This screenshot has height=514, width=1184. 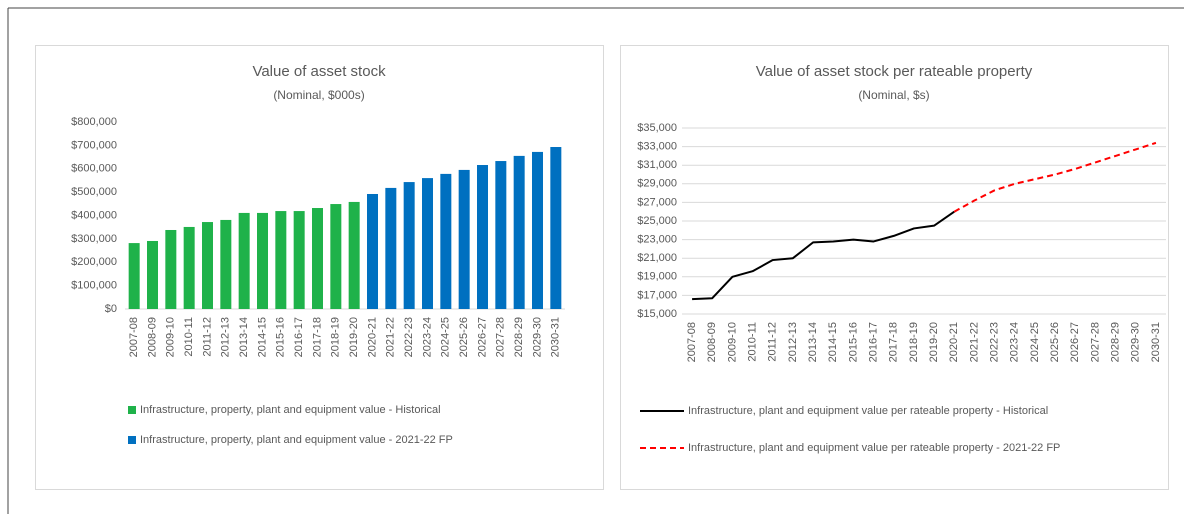 What do you see at coordinates (657, 277) in the screenshot?
I see `y-tick-label: $19,000` at bounding box center [657, 277].